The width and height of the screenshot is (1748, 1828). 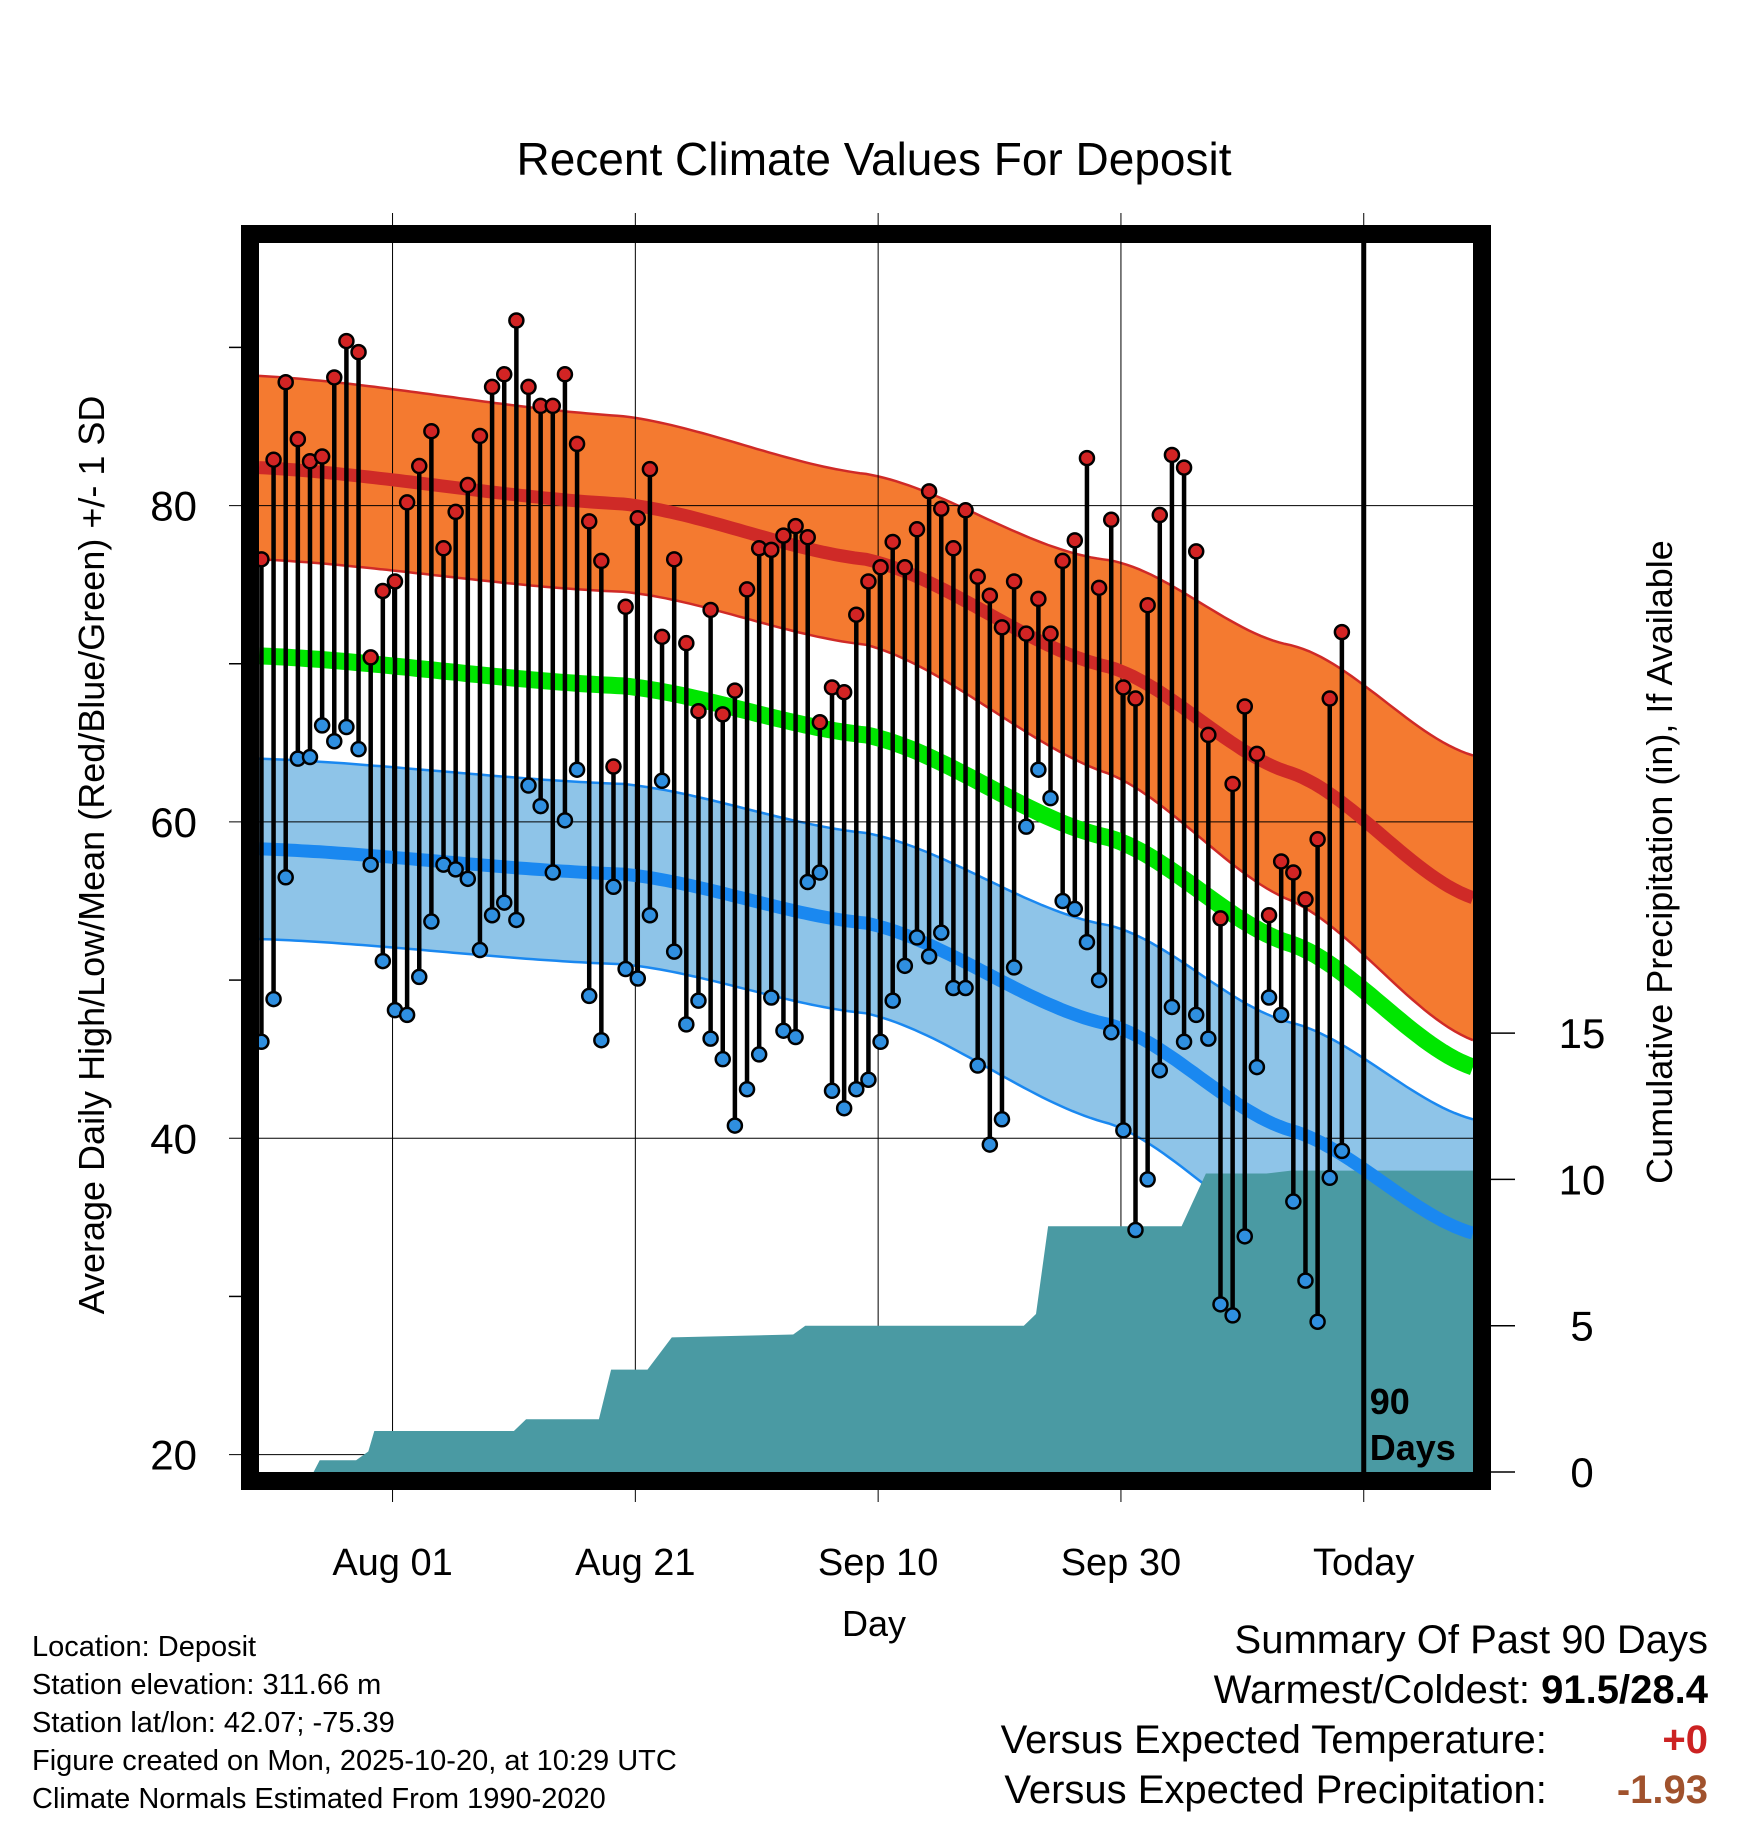 I want to click on y-tick-label-2: 60, so click(x=173, y=822).